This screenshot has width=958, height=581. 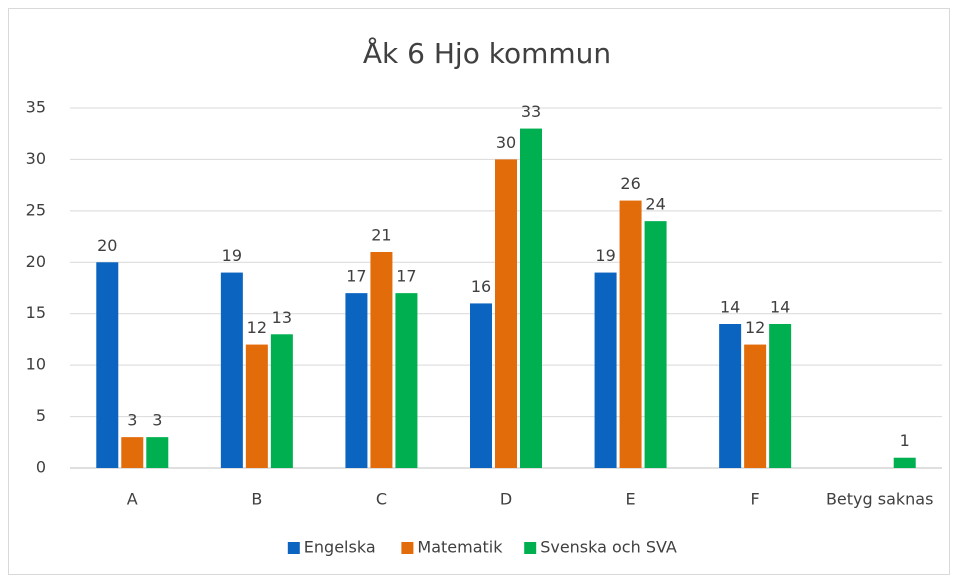 I want to click on y-tick-label: 10, so click(x=36, y=364).